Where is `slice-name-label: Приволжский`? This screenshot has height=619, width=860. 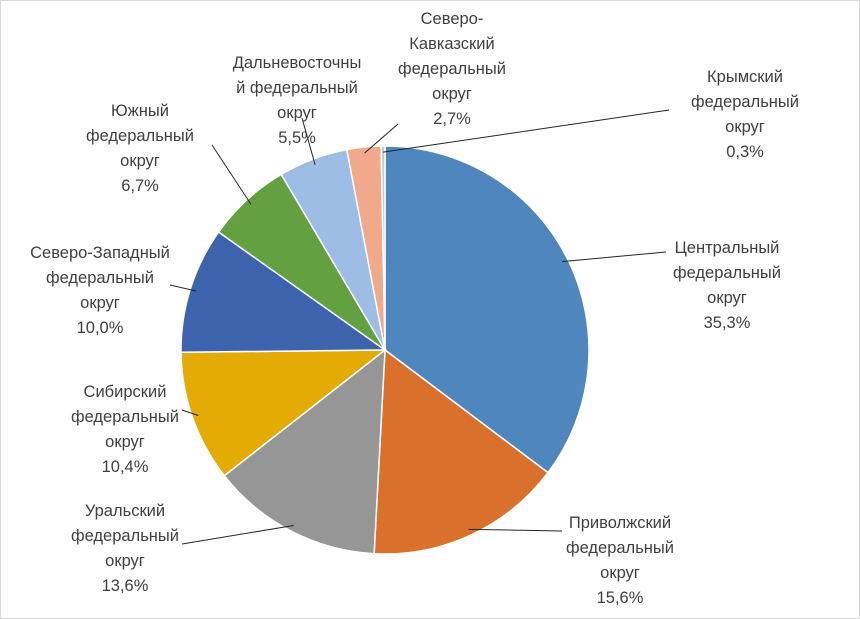 slice-name-label: Приволжский is located at coordinates (620, 523).